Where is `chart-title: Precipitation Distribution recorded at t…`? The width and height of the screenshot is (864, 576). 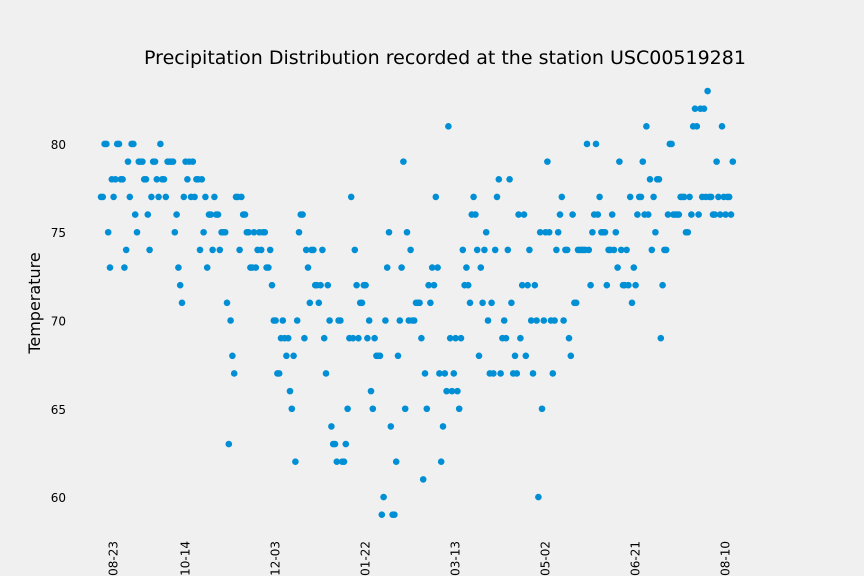
chart-title: Precipitation Distribution recorded at t… is located at coordinates (445, 58).